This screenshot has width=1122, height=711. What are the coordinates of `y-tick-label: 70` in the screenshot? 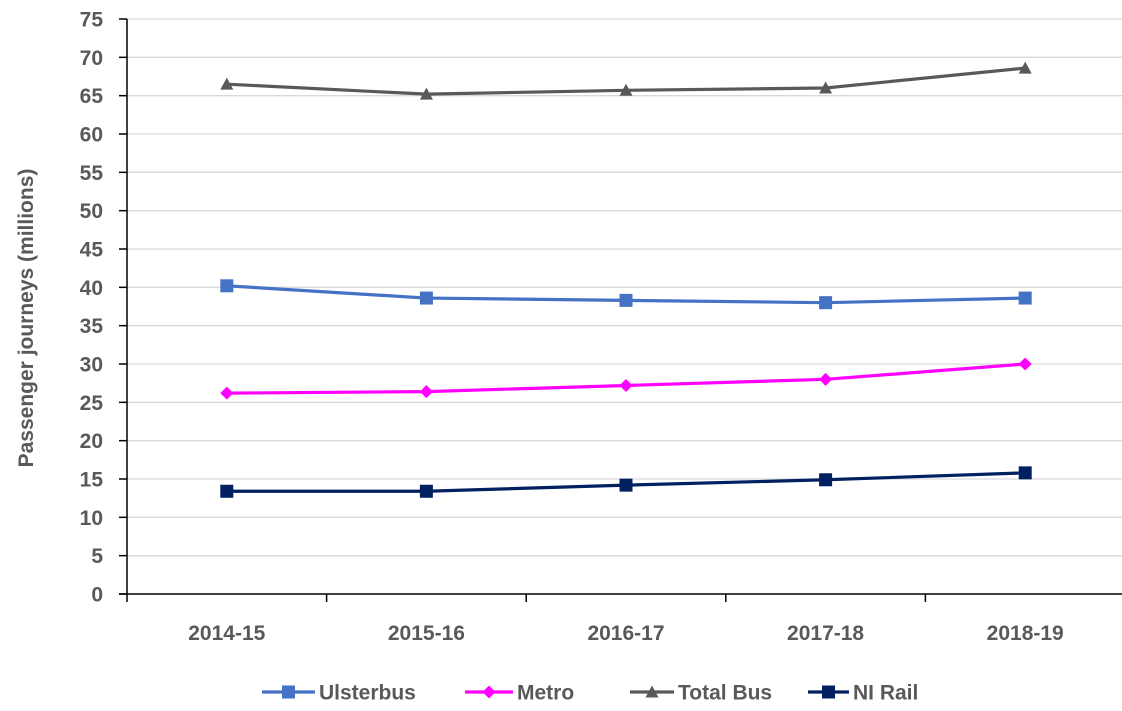 It's located at (91, 58).